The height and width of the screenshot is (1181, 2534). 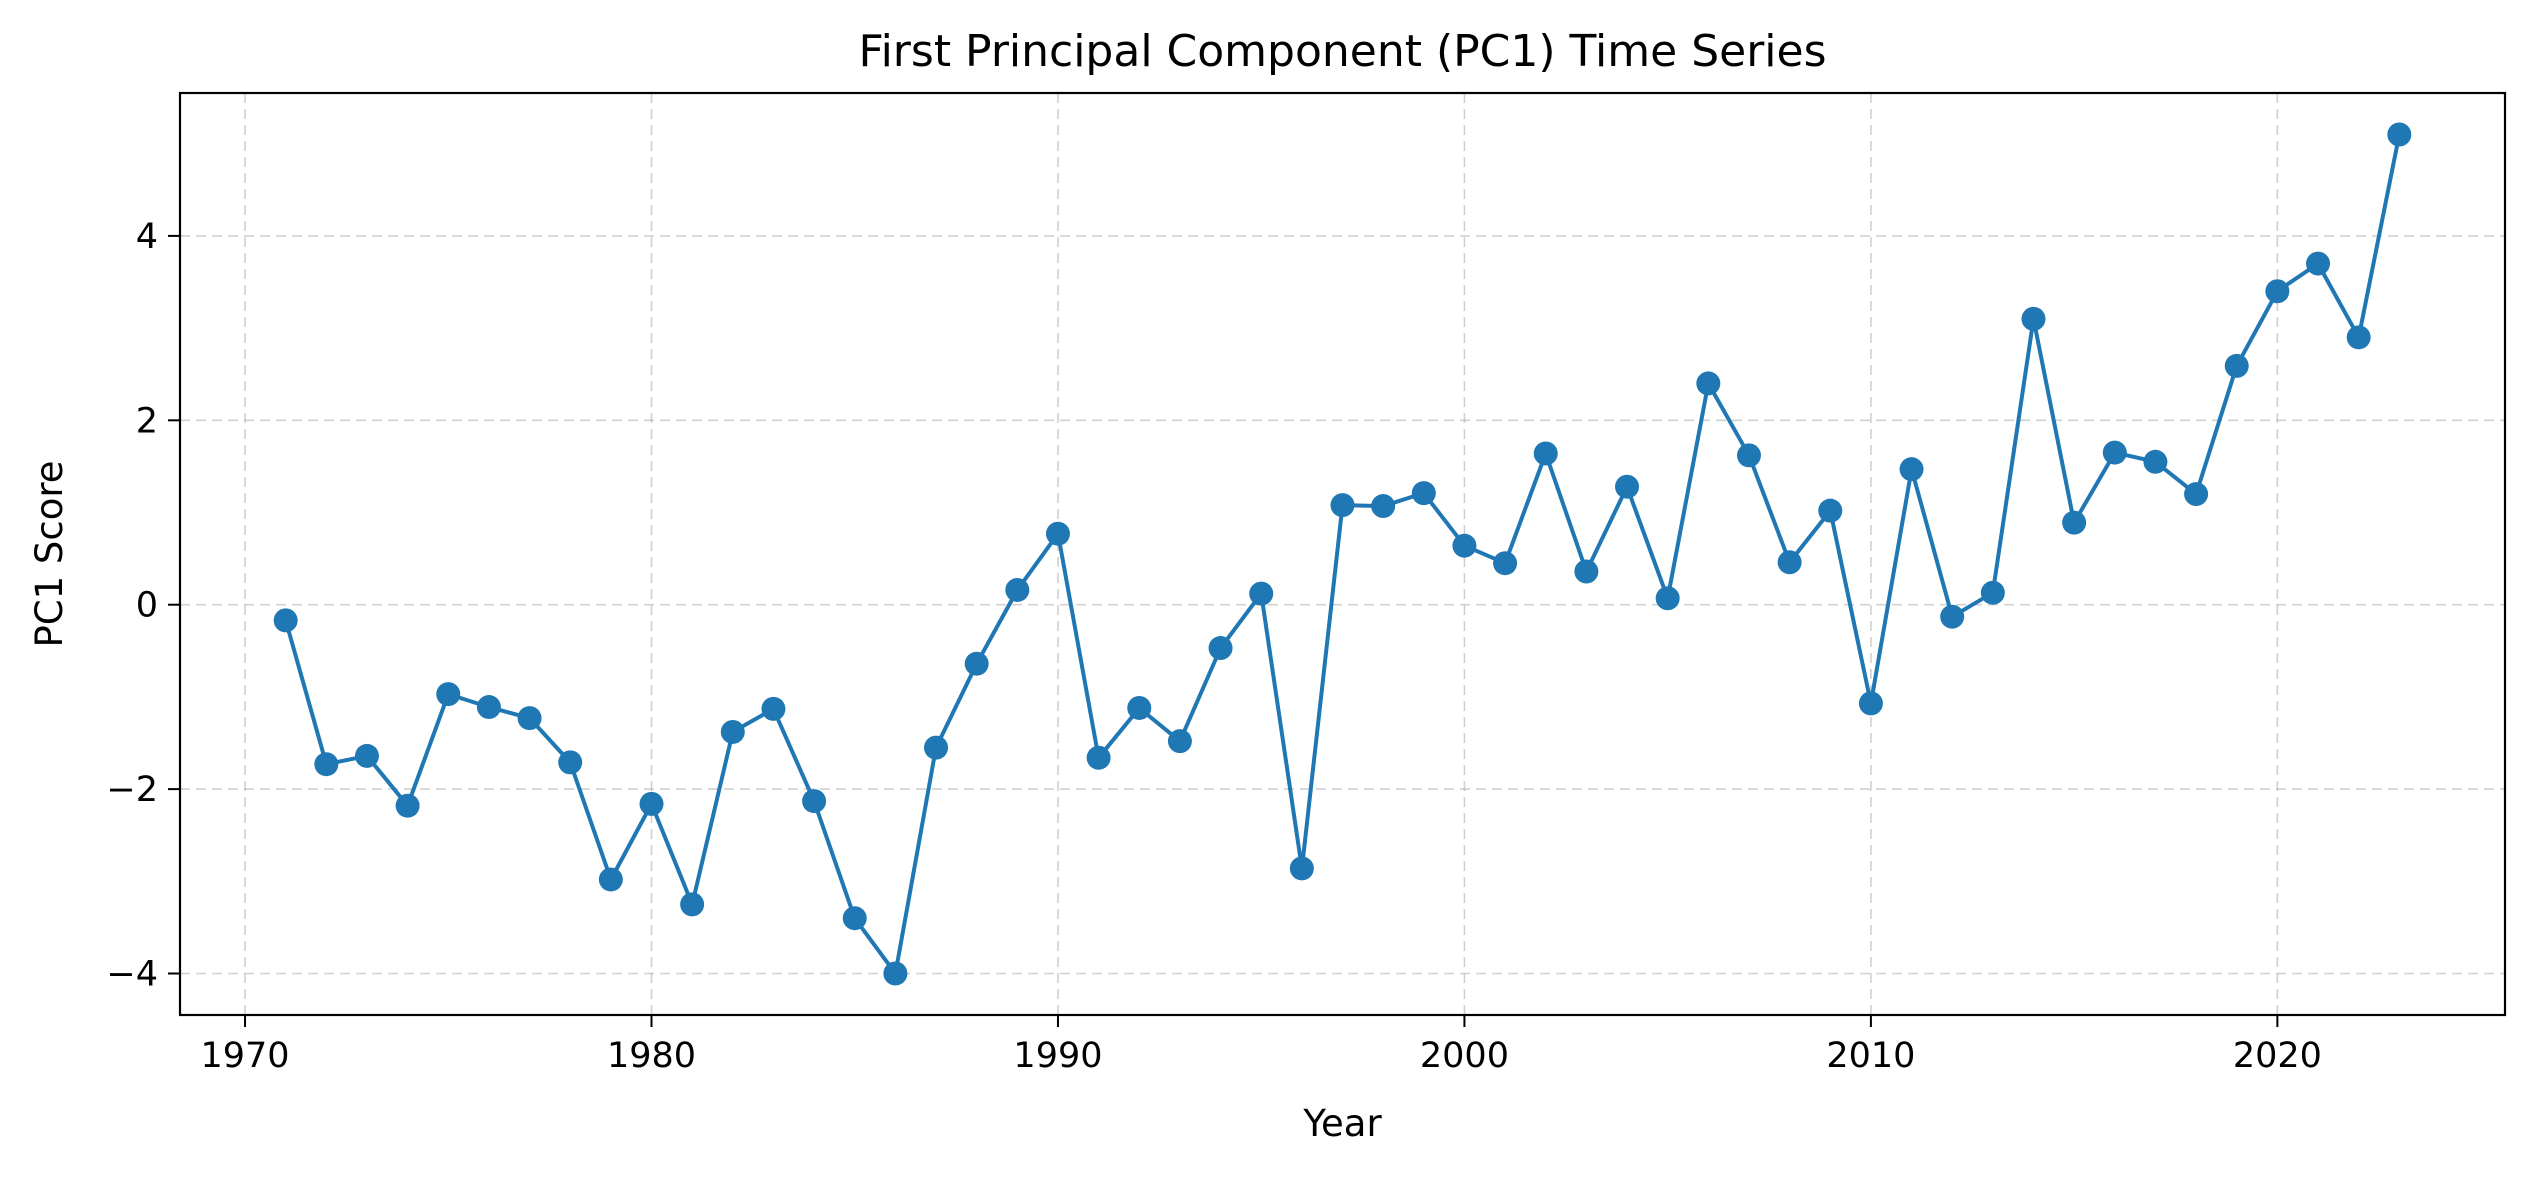 I want to click on x-tick-label: 1980, so click(x=651, y=1056).